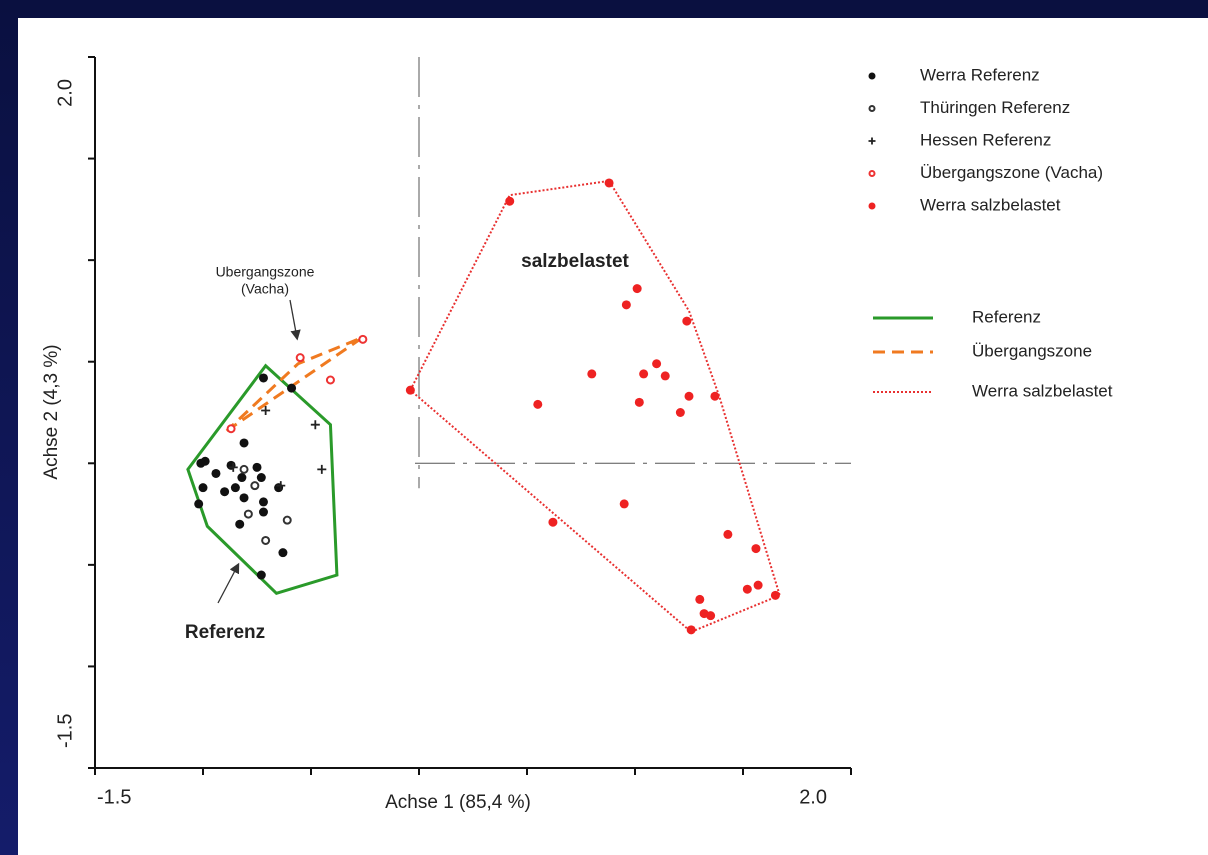  I want to click on legend-label: Werra Referenz, so click(980, 74).